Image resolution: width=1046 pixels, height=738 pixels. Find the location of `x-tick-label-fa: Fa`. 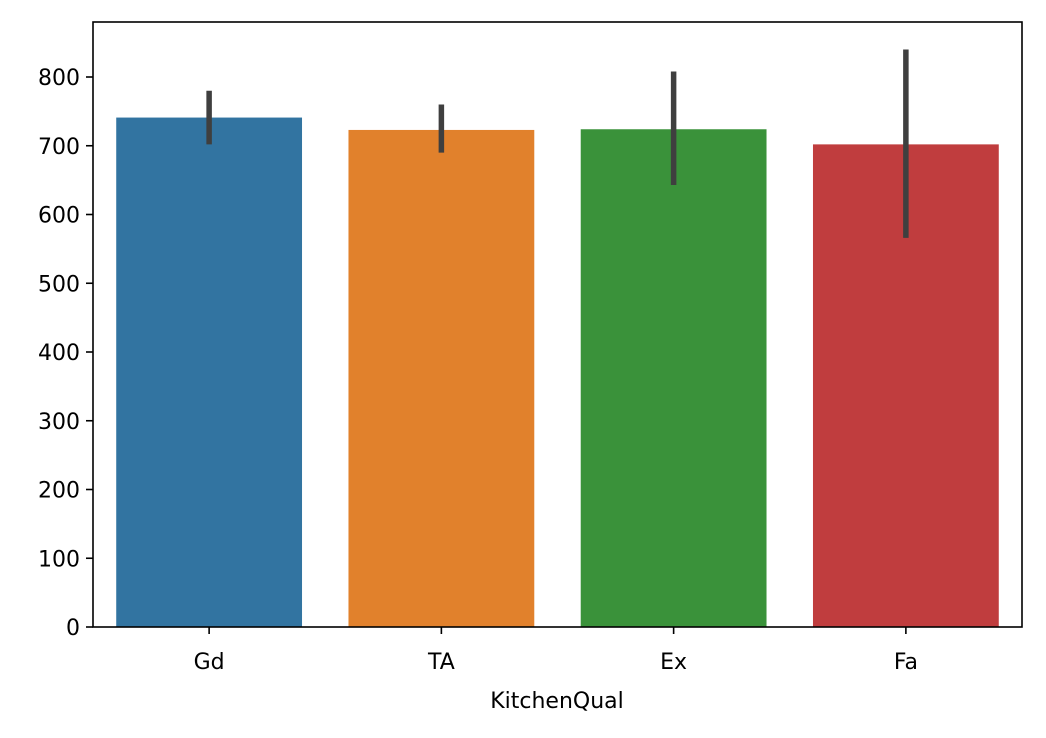

x-tick-label-fa: Fa is located at coordinates (906, 662).